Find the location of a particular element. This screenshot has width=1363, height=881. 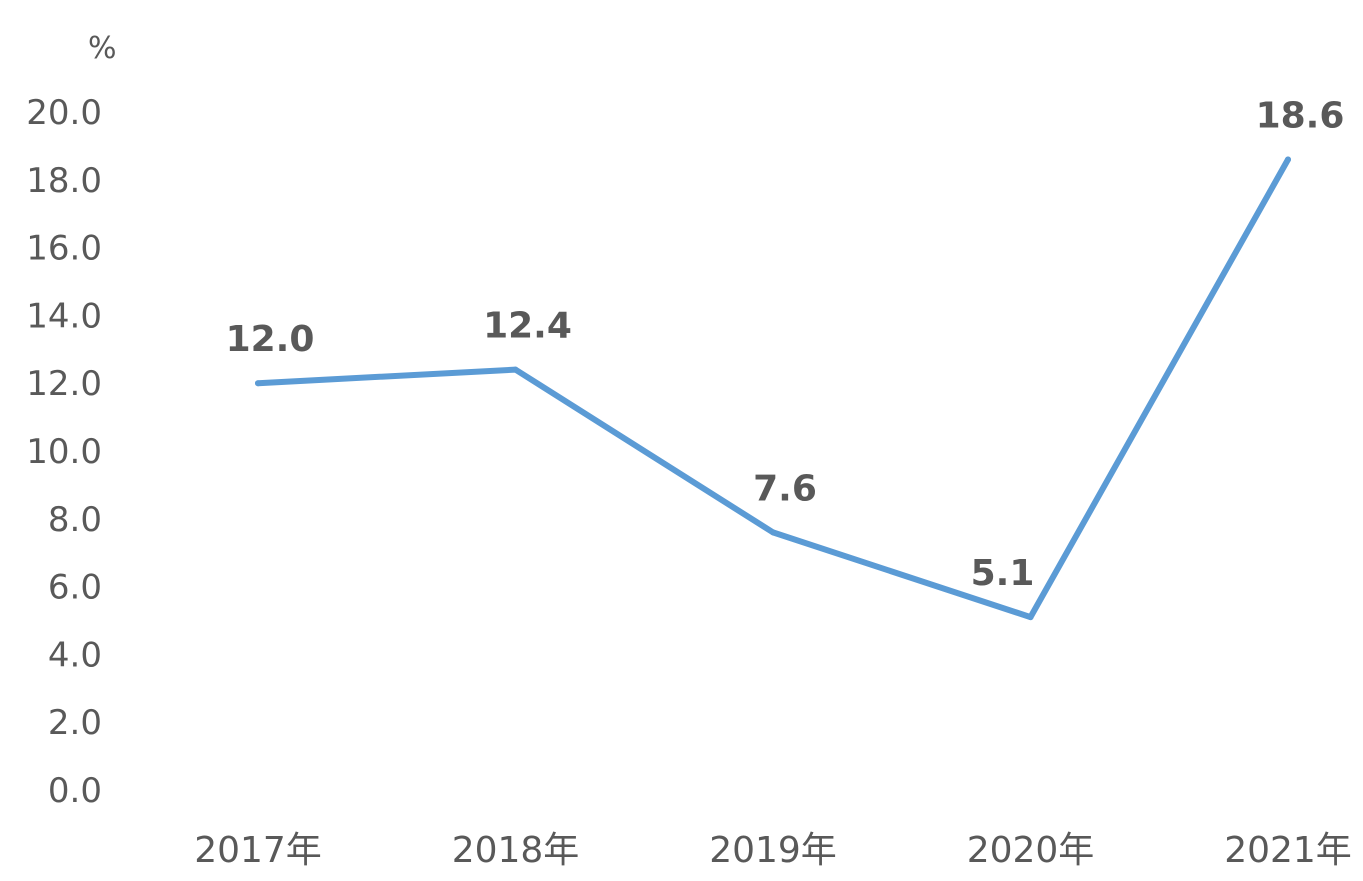

y-tick-label: 16.0 is located at coordinates (64, 249).